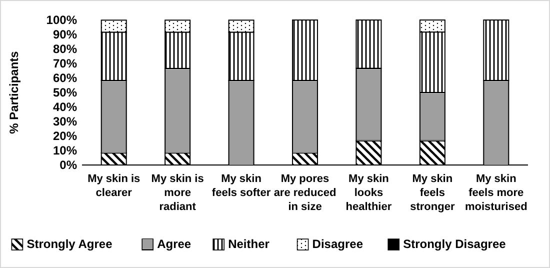  I want to click on y-tick-label: 90%, so click(65, 35).